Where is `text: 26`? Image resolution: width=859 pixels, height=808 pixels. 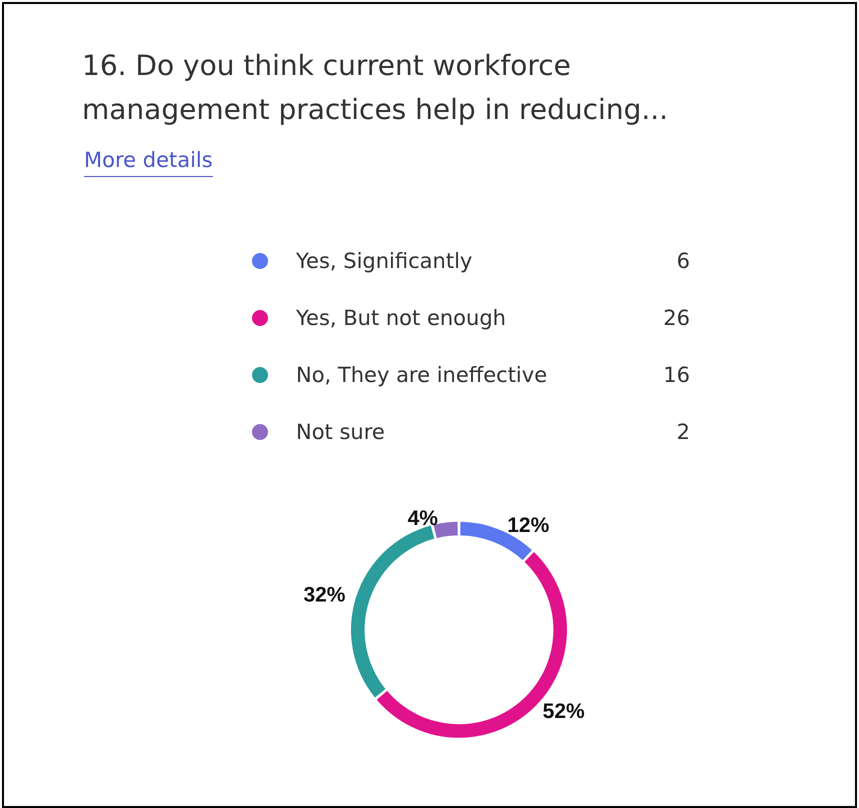 text: 26 is located at coordinates (676, 318).